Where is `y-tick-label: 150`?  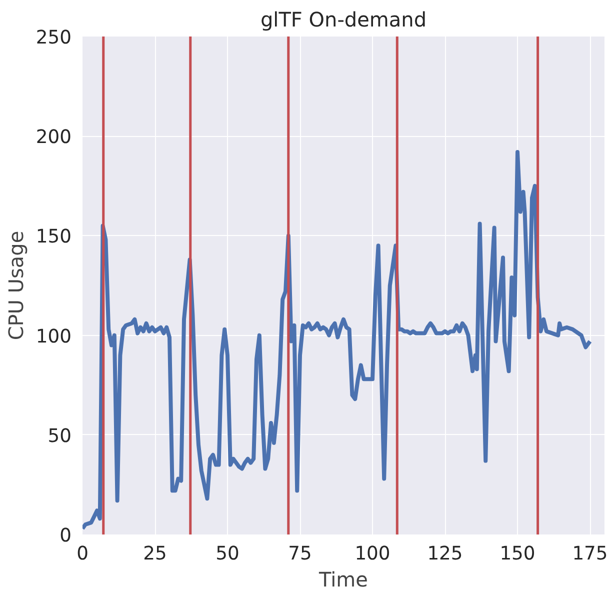 y-tick-label: 150 is located at coordinates (54, 237).